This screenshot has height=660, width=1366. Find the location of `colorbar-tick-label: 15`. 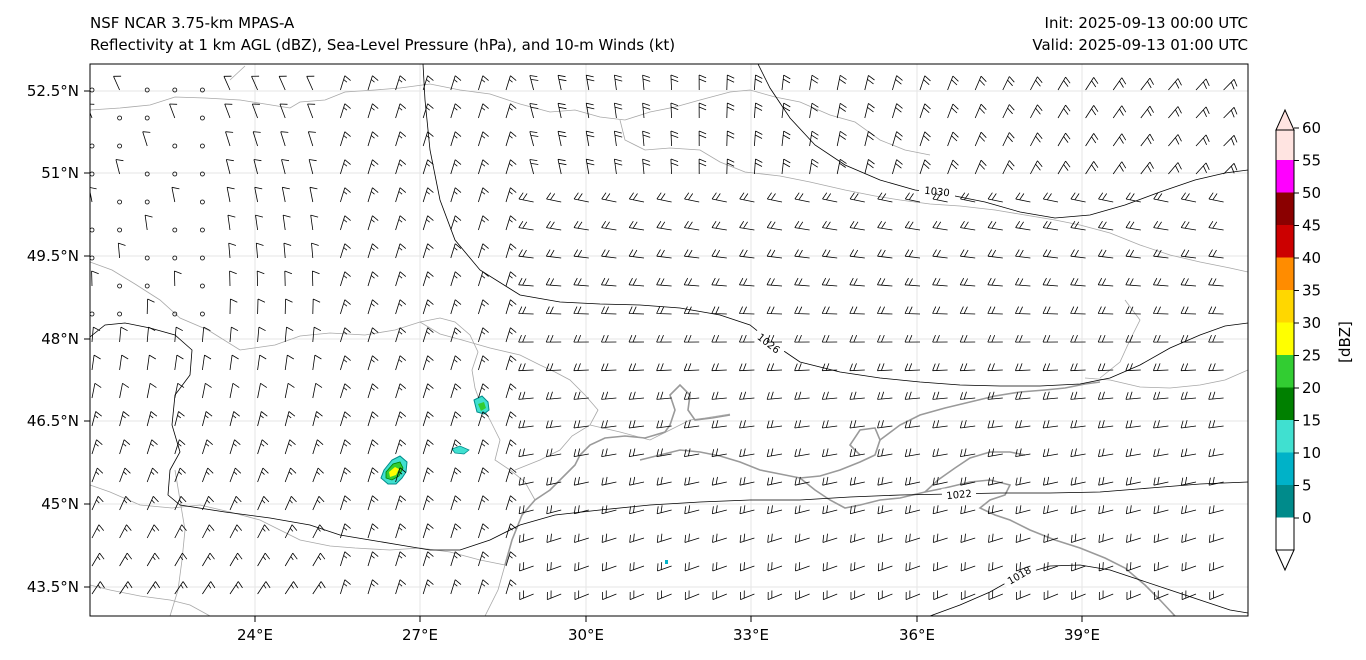

colorbar-tick-label: 15 is located at coordinates (1311, 421).